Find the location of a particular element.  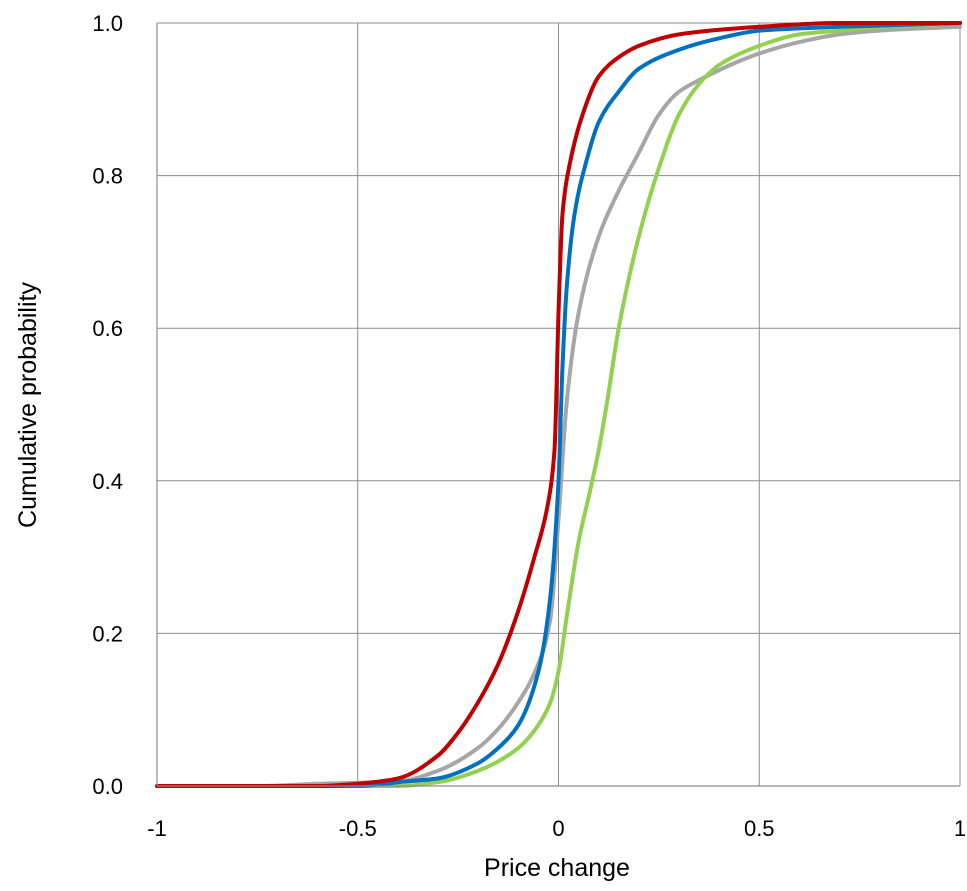

x-tick-label: -0.5 is located at coordinates (358, 828).